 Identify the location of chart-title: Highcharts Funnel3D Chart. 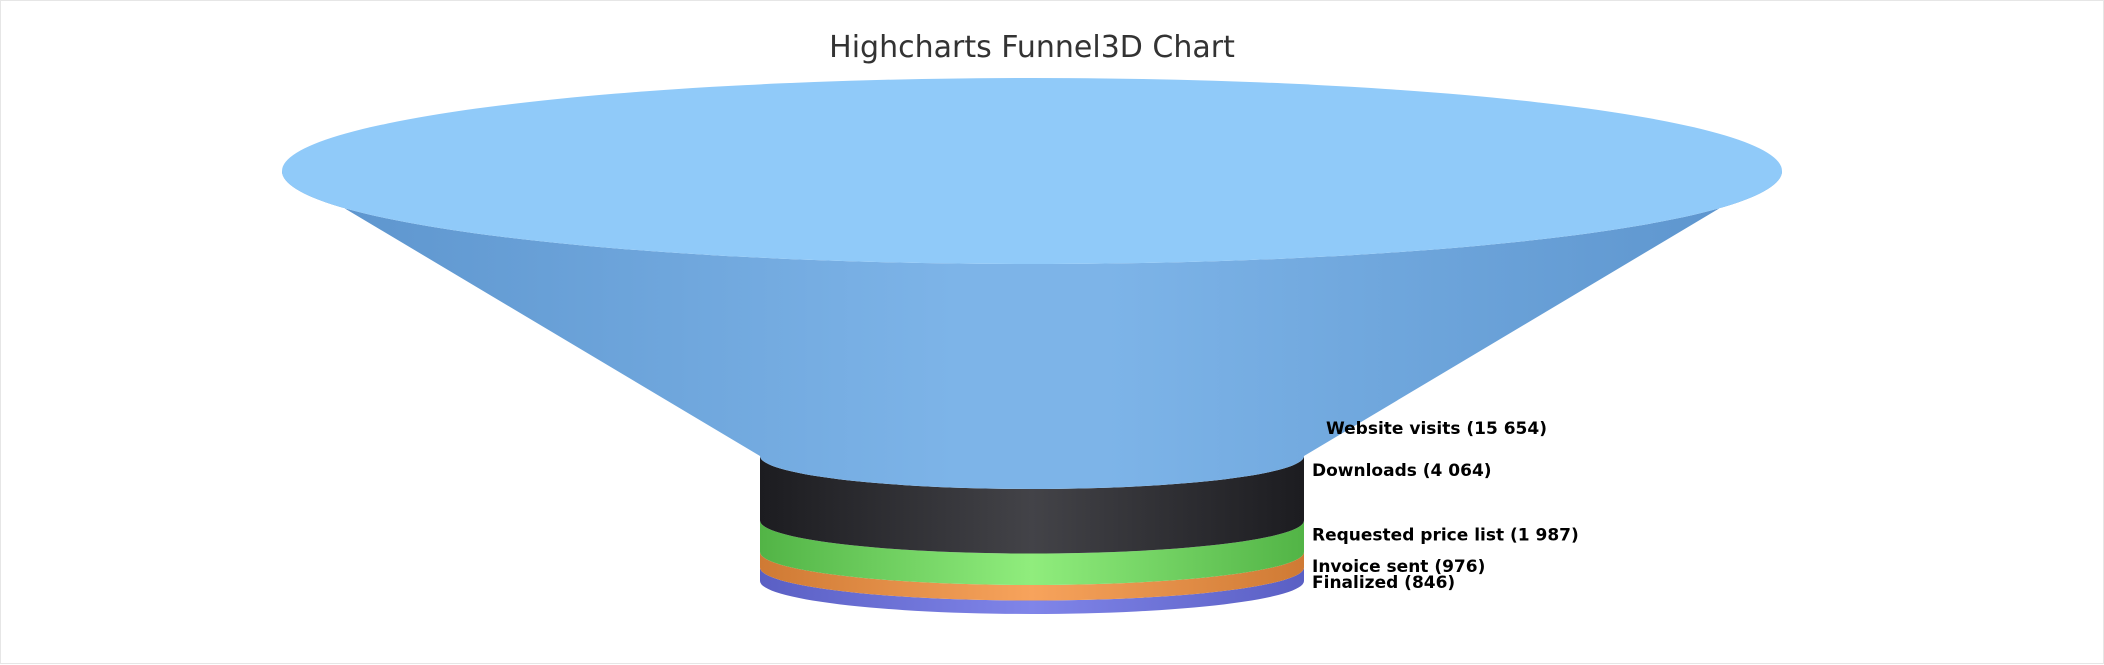
(1032, 47).